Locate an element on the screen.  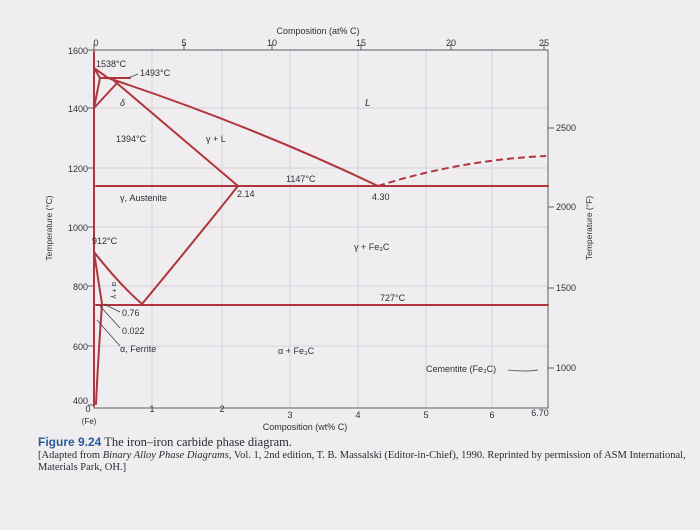
credit-prefix: [Adapted from is located at coordinates (69, 455).